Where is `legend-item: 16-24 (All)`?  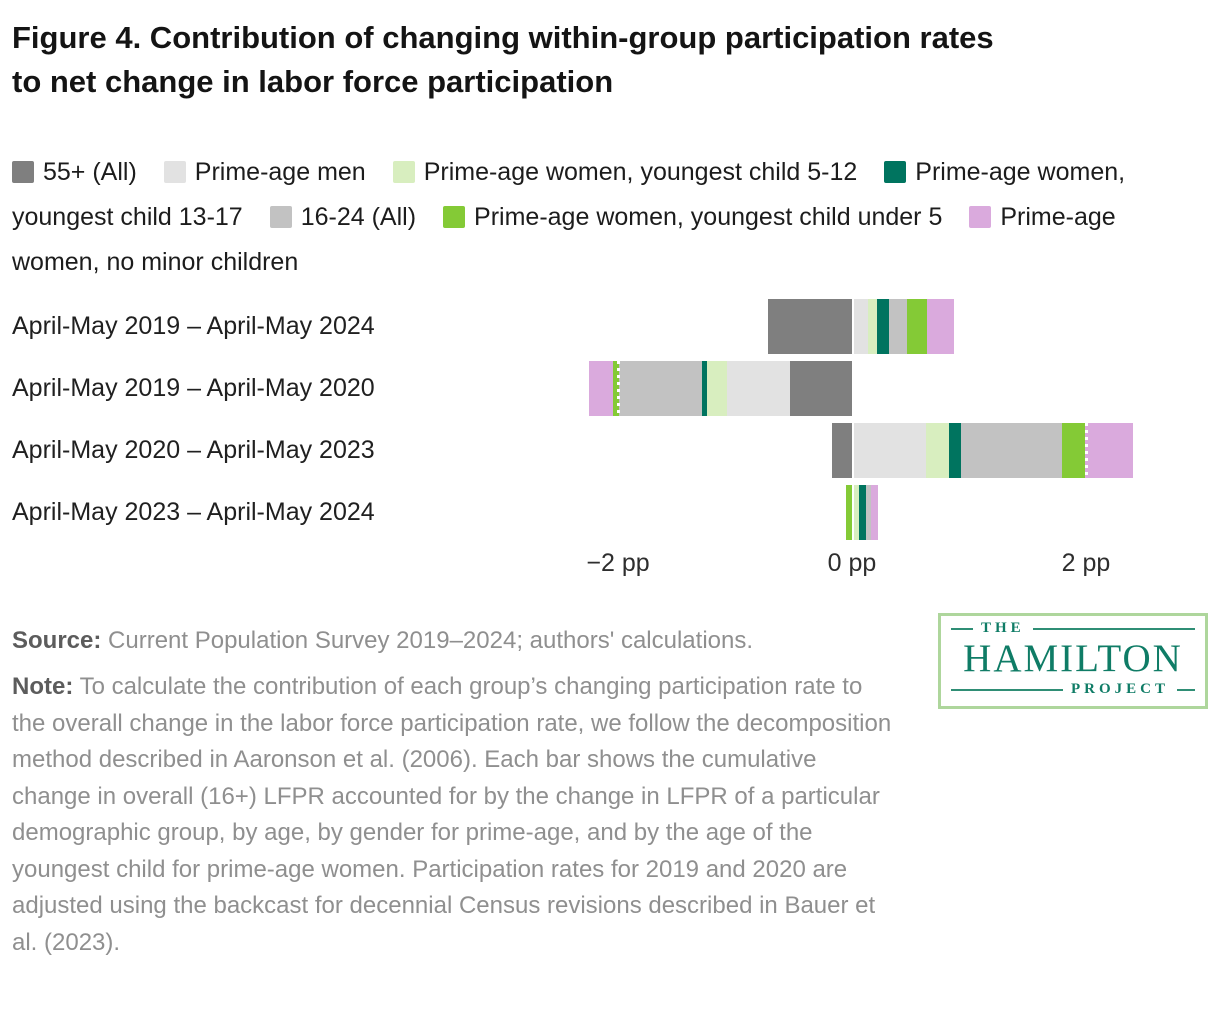 legend-item: 16-24 (All) is located at coordinates (343, 217).